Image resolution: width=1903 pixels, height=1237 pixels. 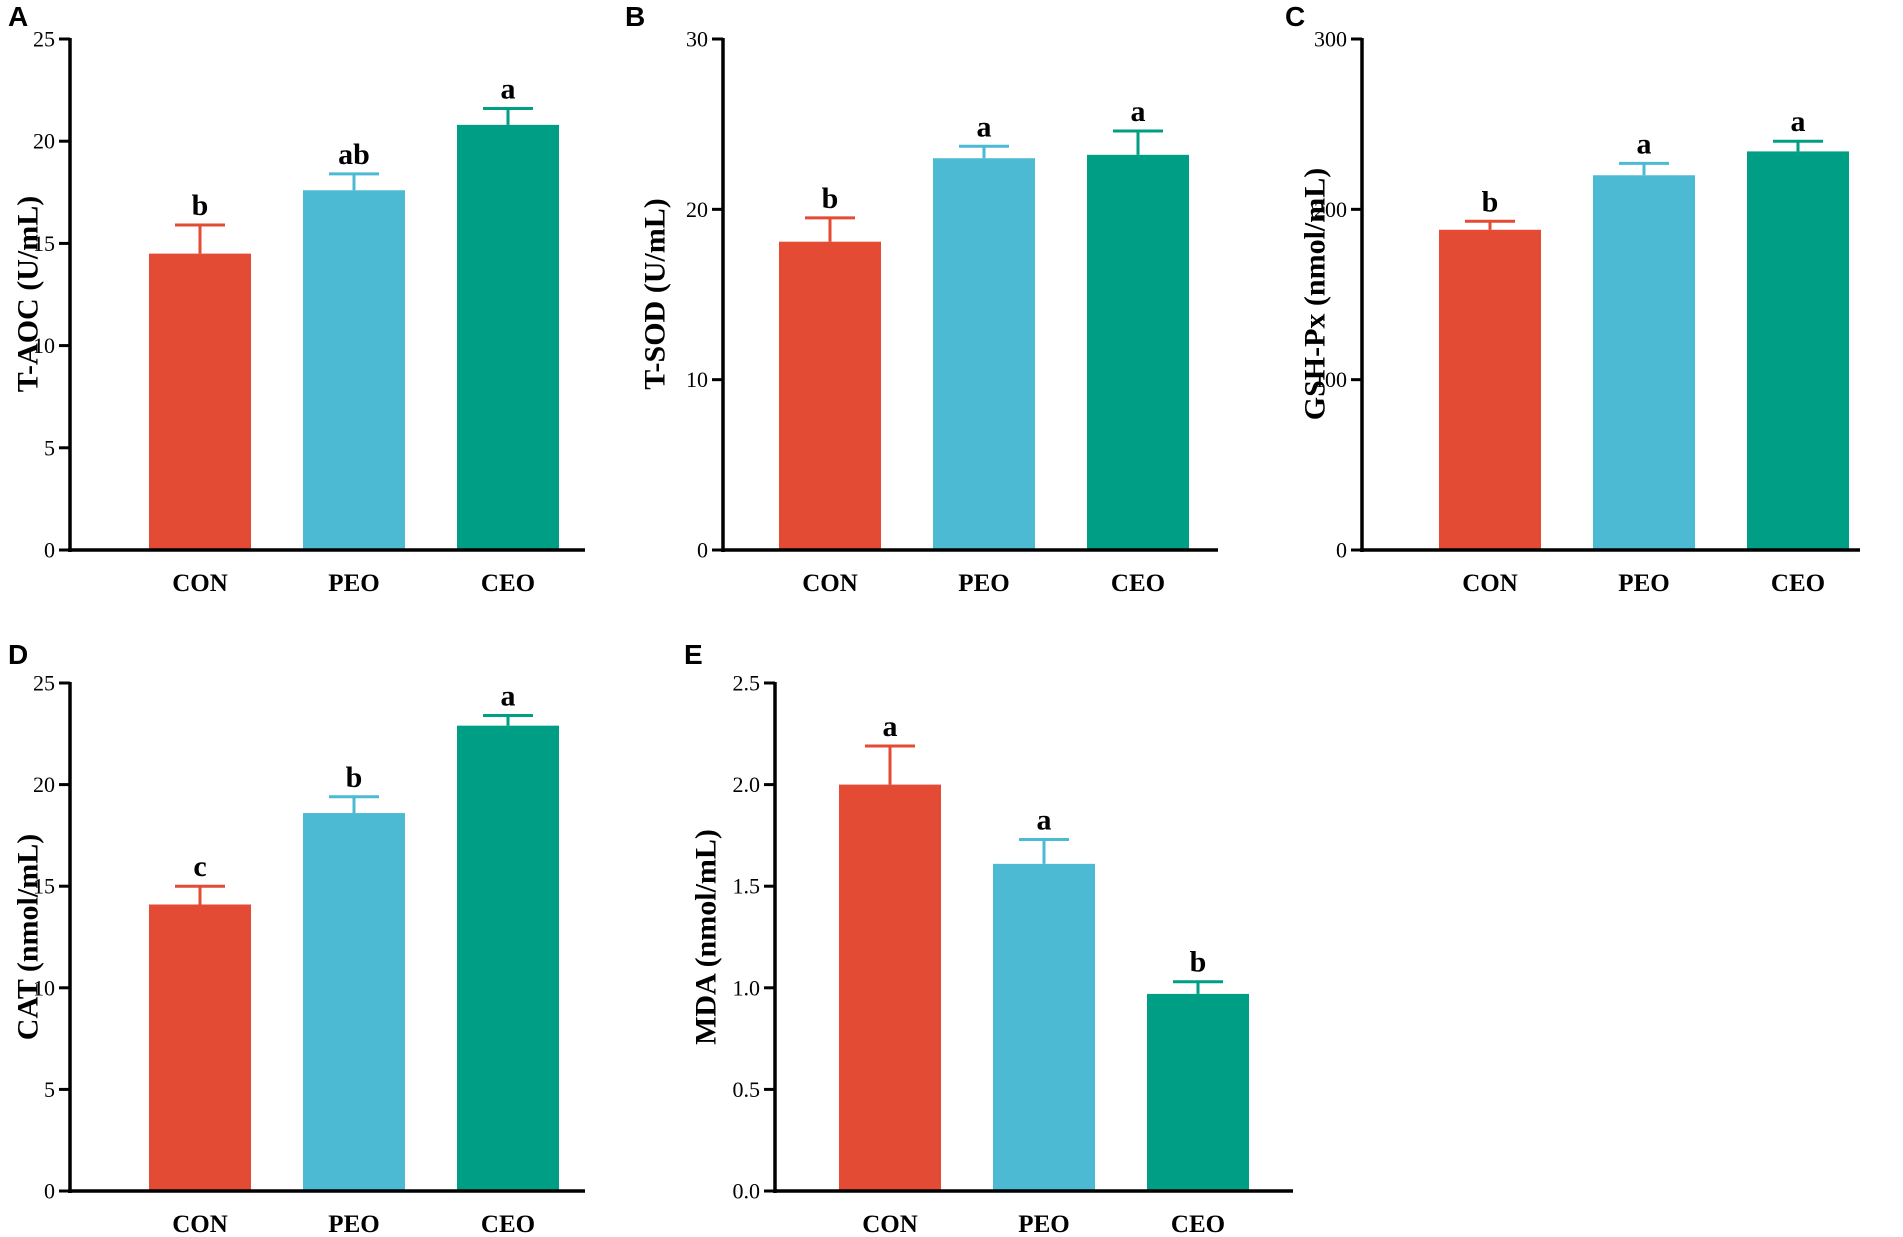 What do you see at coordinates (1644, 143) in the screenshot?
I see `panel-c-sig-label-peo: a` at bounding box center [1644, 143].